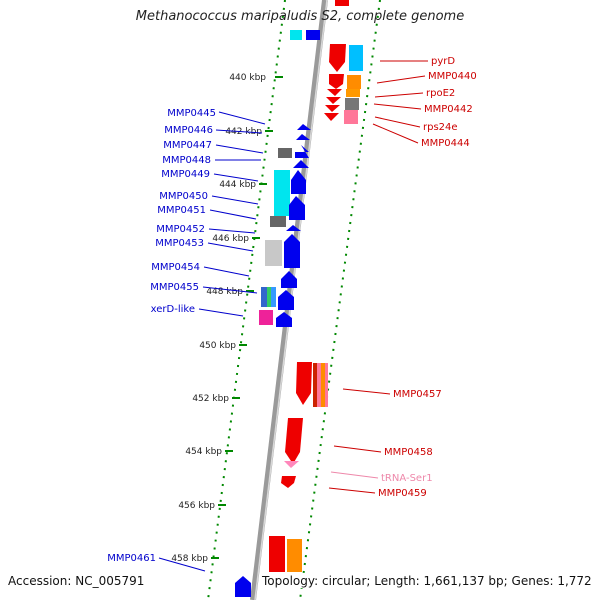 The image size is (600, 600). What do you see at coordinates (191, 113) in the screenshot?
I see `gene-label: MMP0445` at bounding box center [191, 113].